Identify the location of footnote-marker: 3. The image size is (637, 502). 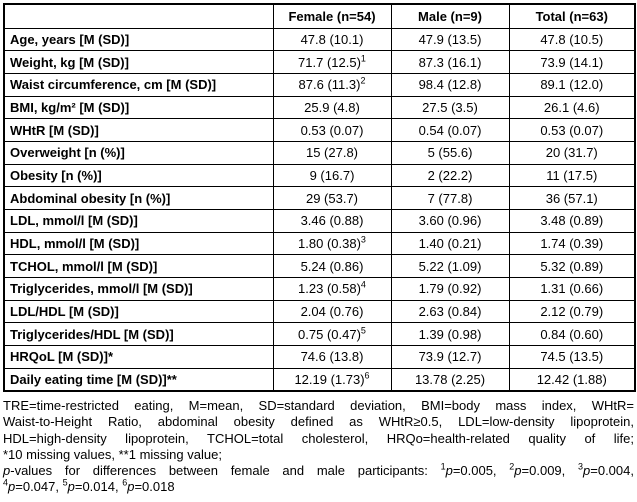
(363, 239).